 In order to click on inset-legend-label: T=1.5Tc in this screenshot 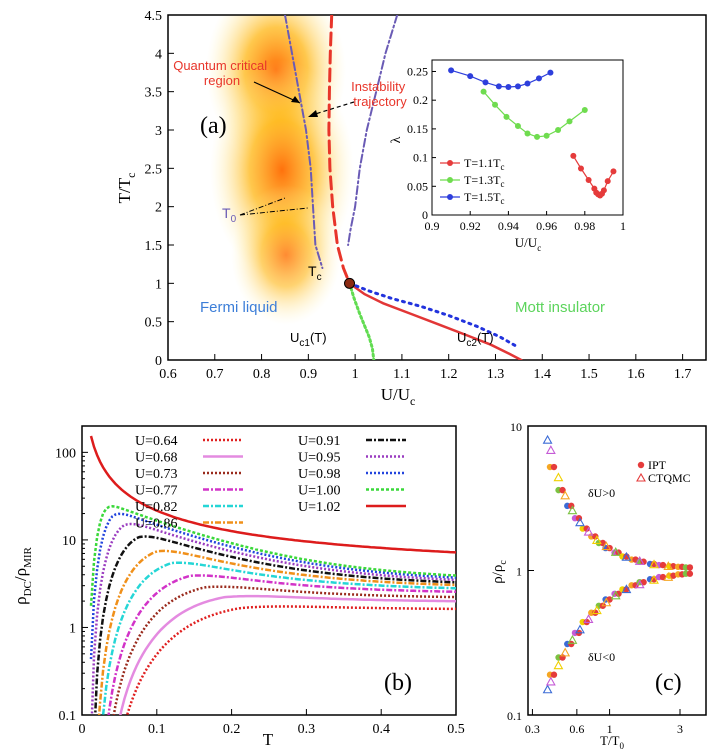, I will do `click(484, 198)`.